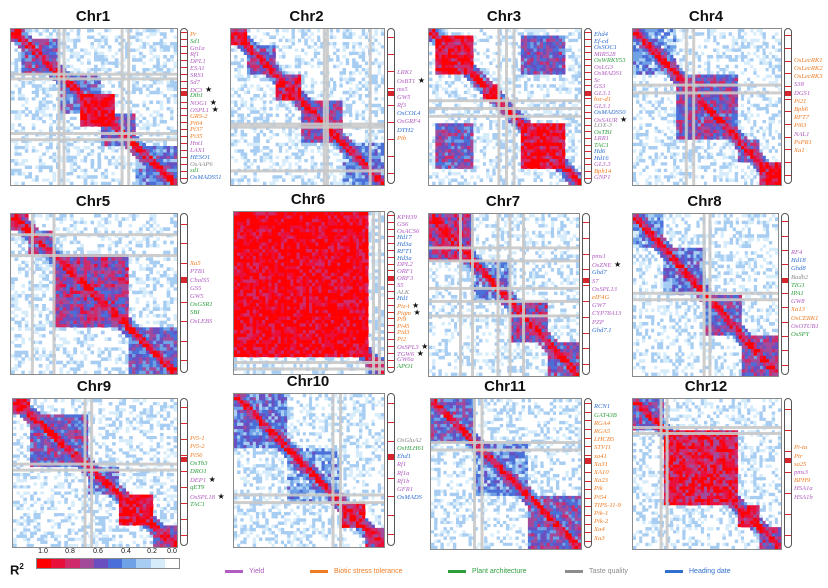 The width and height of the screenshot is (828, 588). I want to click on gene-label: Rf3, so click(401, 105).